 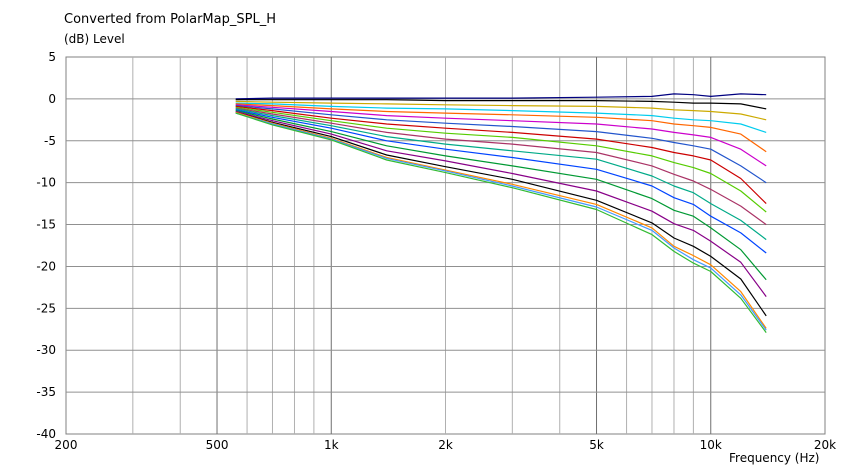 I want to click on y-tick-label: -10, so click(x=46, y=183).